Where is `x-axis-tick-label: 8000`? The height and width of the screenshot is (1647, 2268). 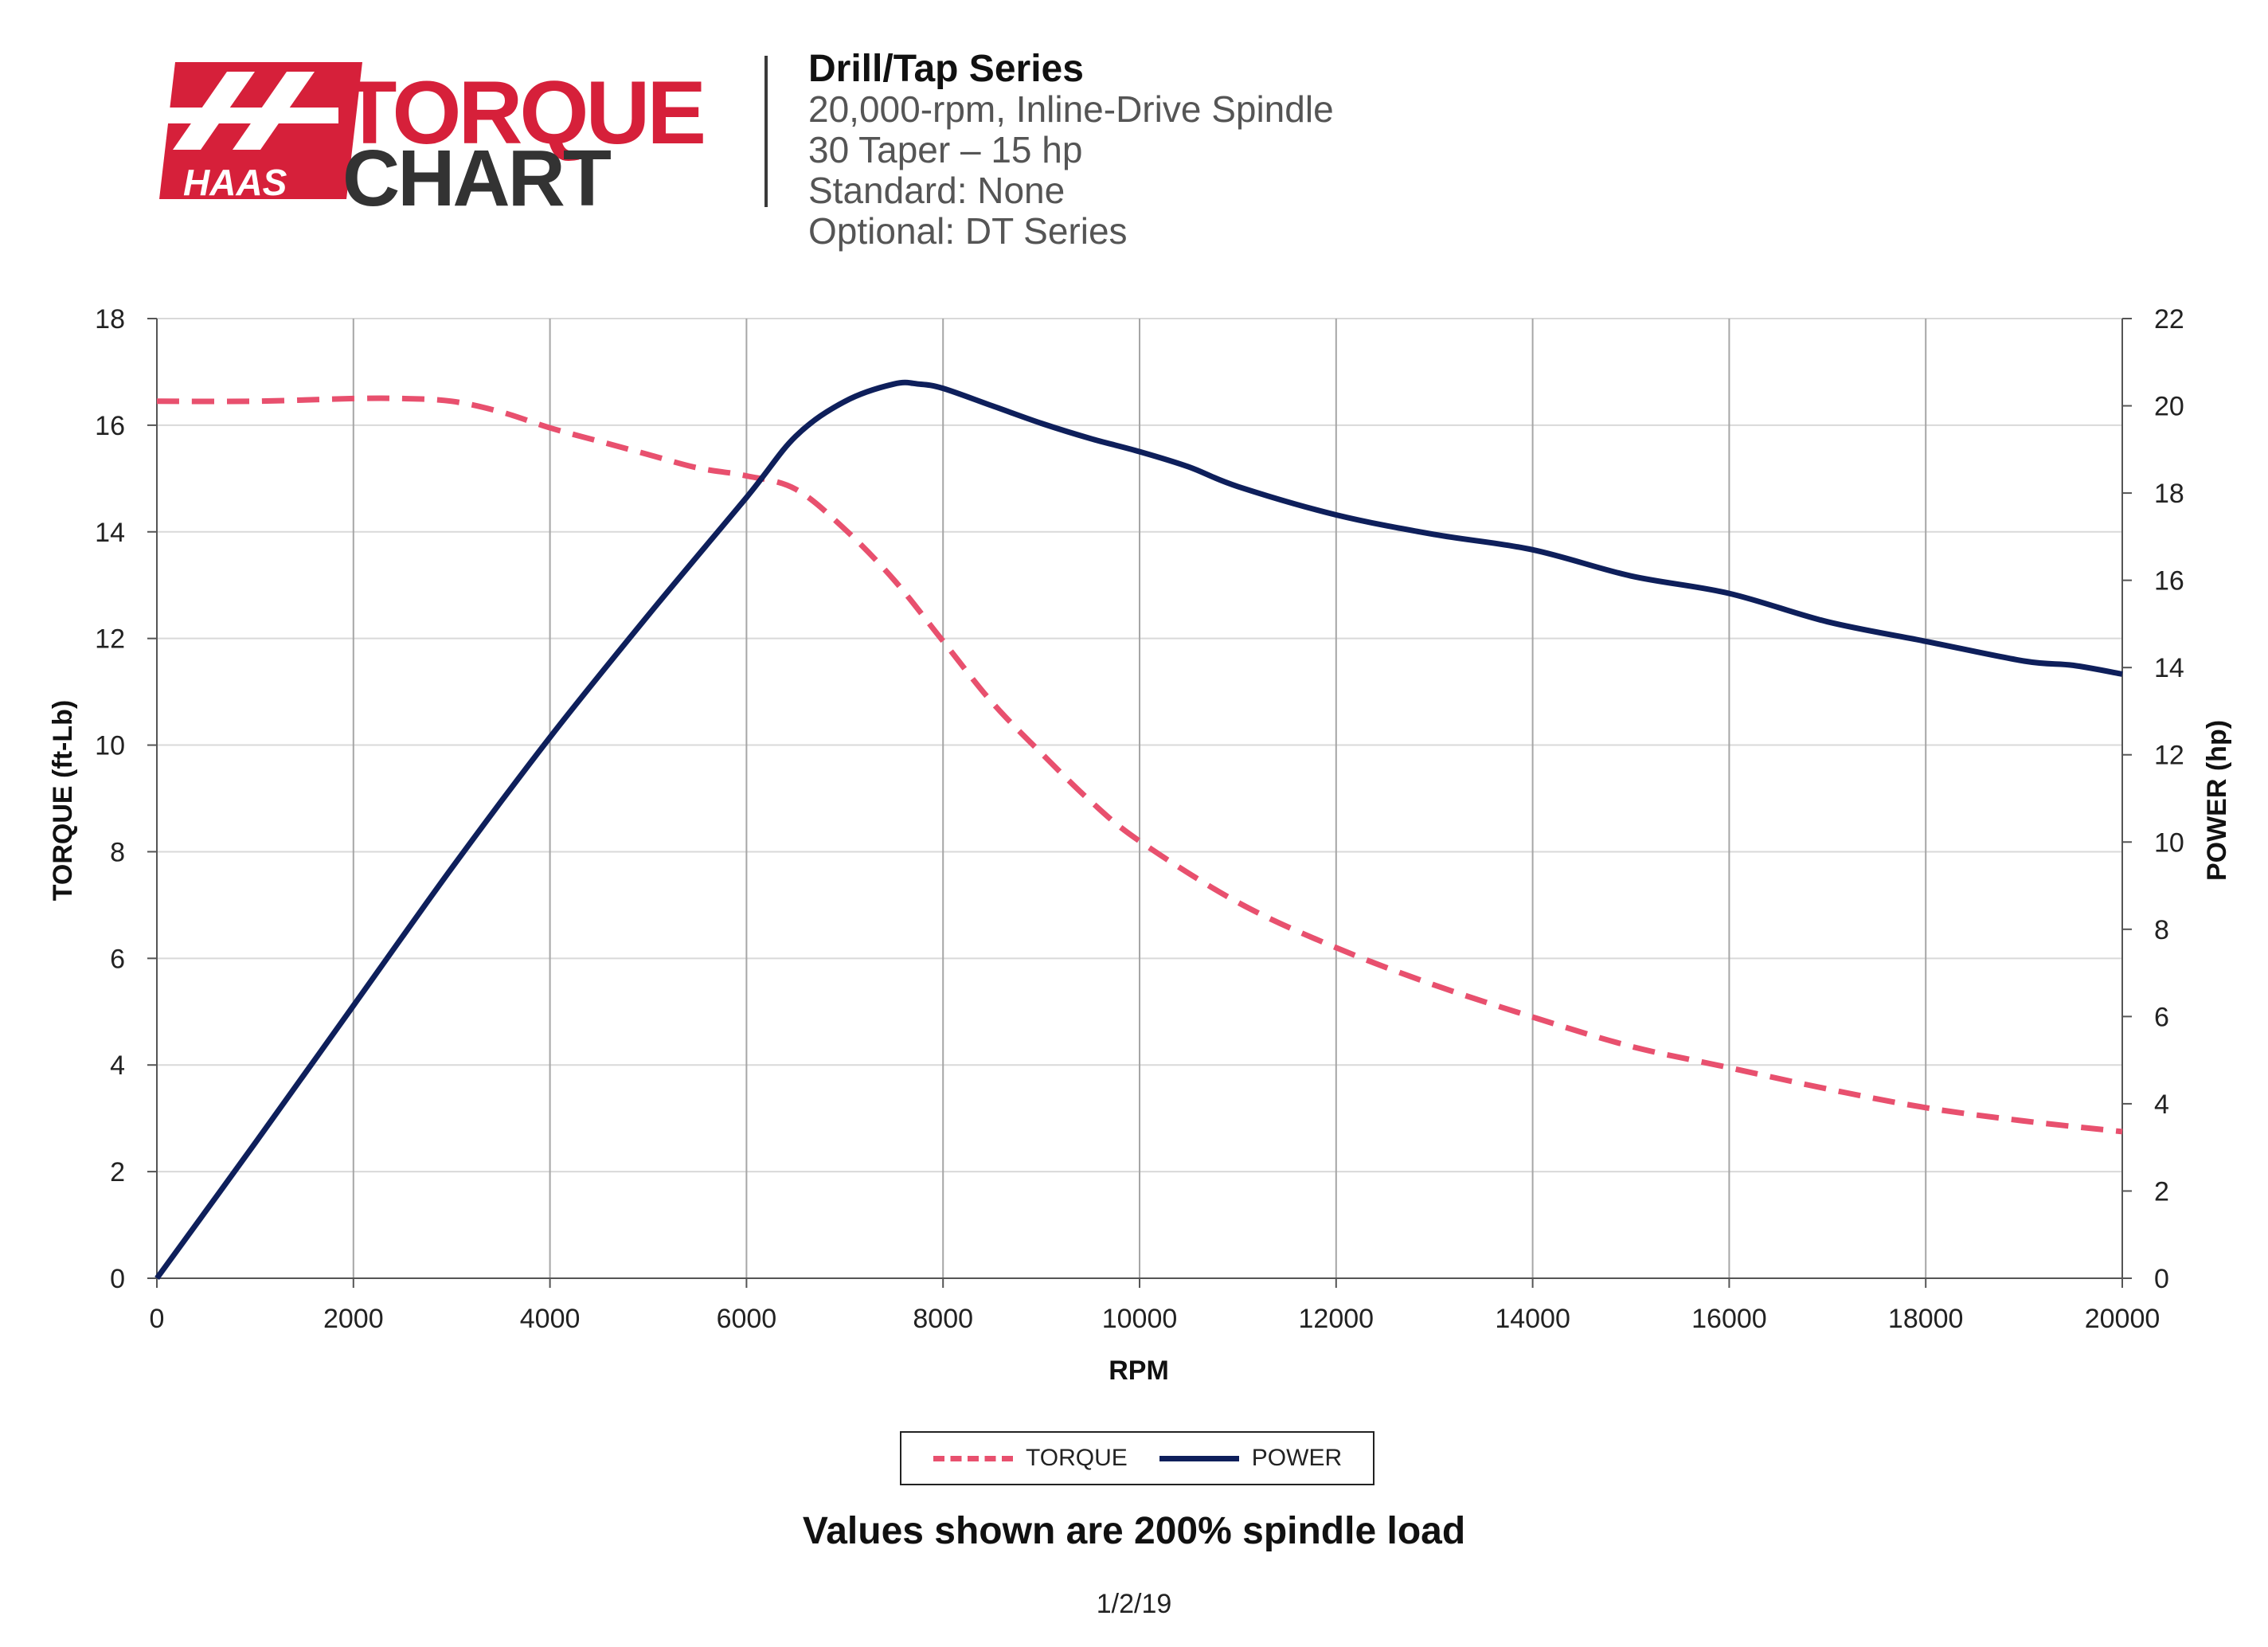
x-axis-tick-label: 8000 is located at coordinates (943, 1319).